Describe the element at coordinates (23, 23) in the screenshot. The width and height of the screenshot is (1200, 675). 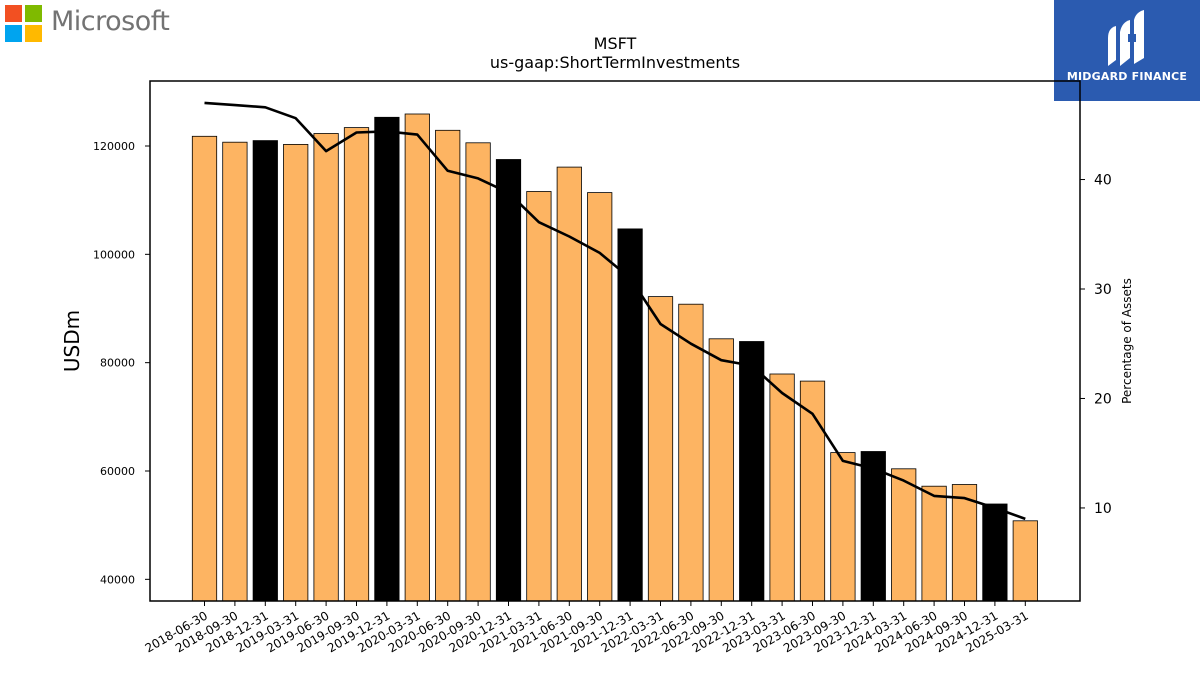
I see `microsoft-grid-icon` at that location.